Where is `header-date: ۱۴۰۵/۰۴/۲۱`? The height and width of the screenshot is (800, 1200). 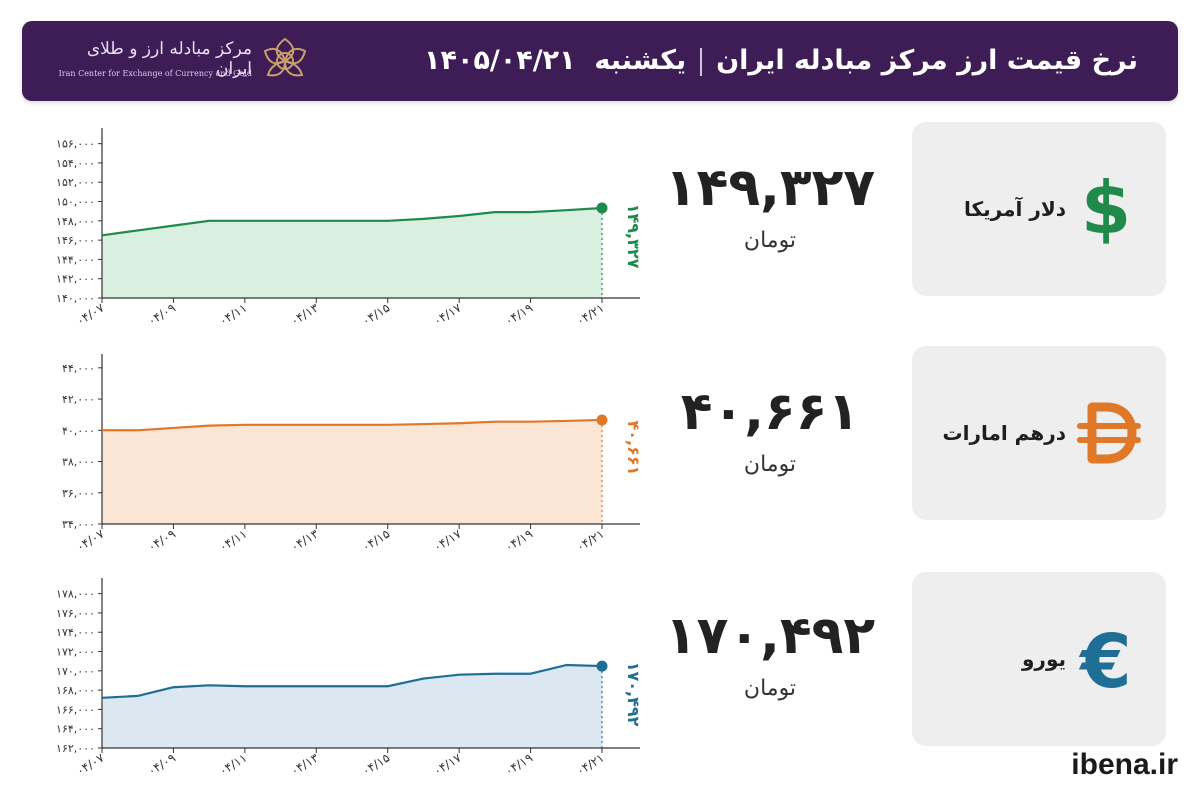 header-date: ۱۴۰۵/۰۴/۲۱ is located at coordinates (500, 60).